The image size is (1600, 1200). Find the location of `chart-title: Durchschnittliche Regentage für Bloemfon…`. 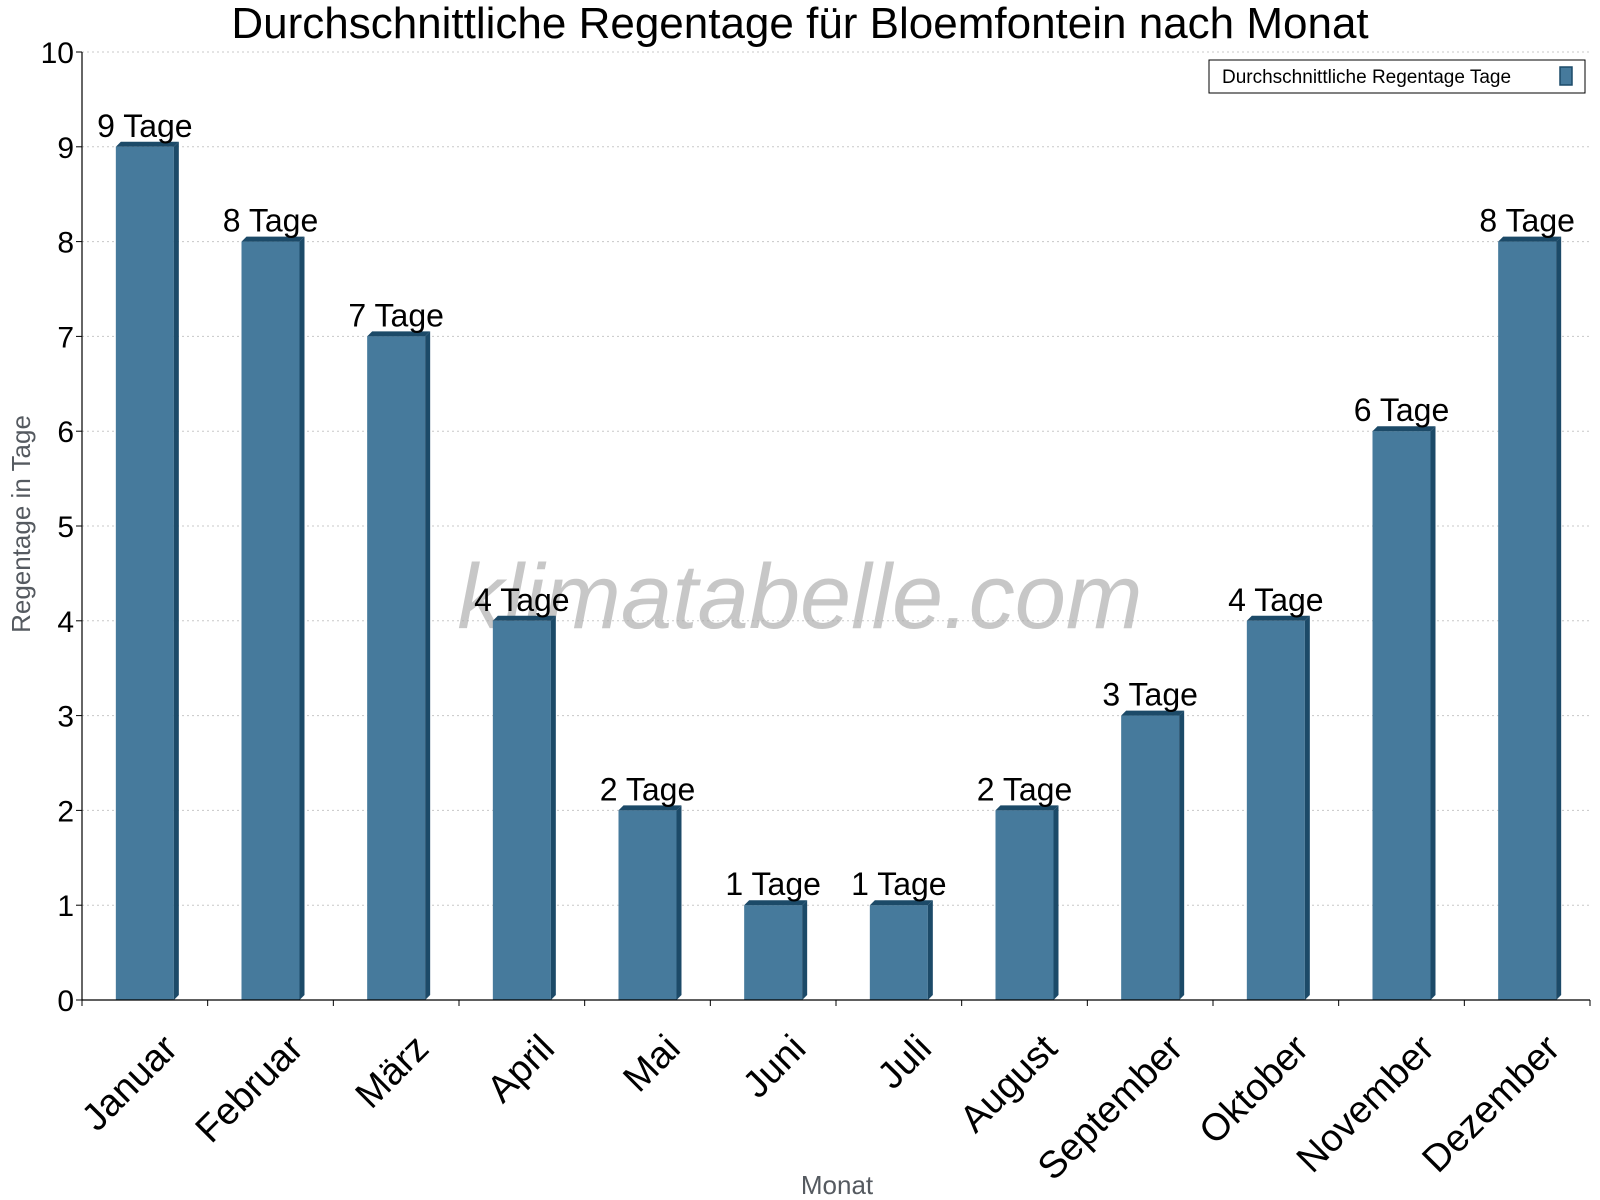

chart-title: Durchschnittliche Regentage für Bloemfon… is located at coordinates (799, 24).